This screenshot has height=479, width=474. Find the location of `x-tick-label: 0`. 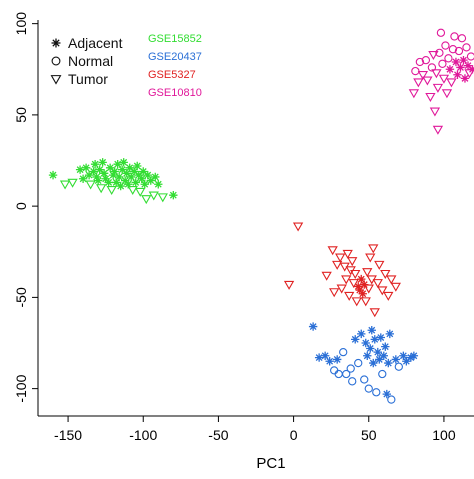

x-tick-label: 0 is located at coordinates (294, 435).